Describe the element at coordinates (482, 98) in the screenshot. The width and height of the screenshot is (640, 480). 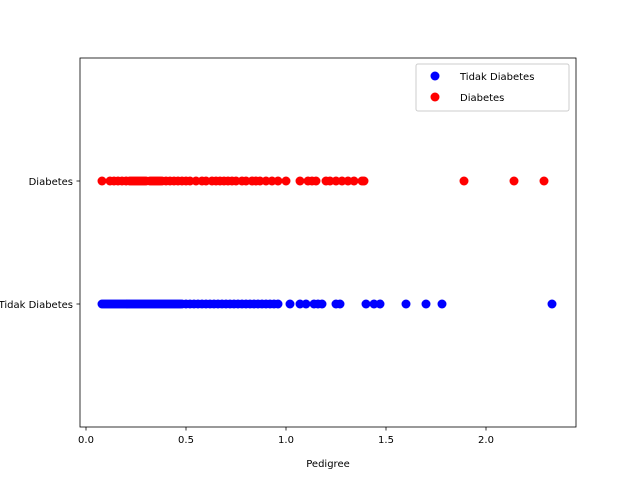
I see `legend-label-diabetes: Diabetes` at that location.